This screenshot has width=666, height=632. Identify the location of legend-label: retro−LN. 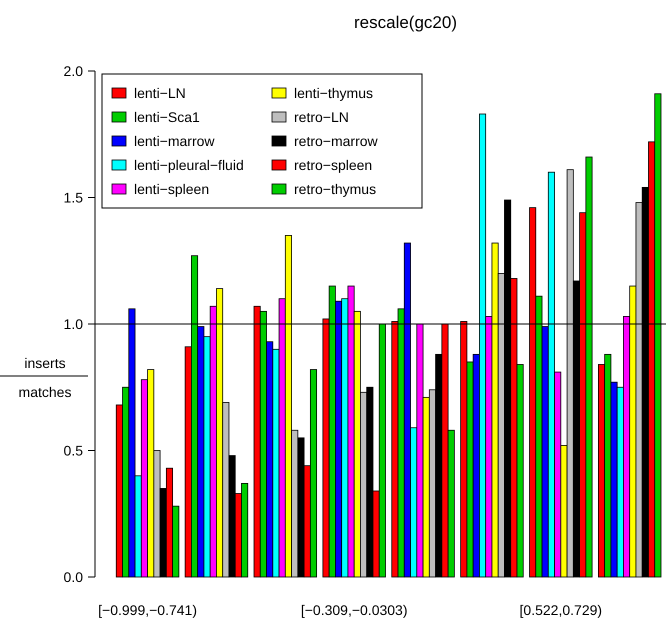
(321, 116).